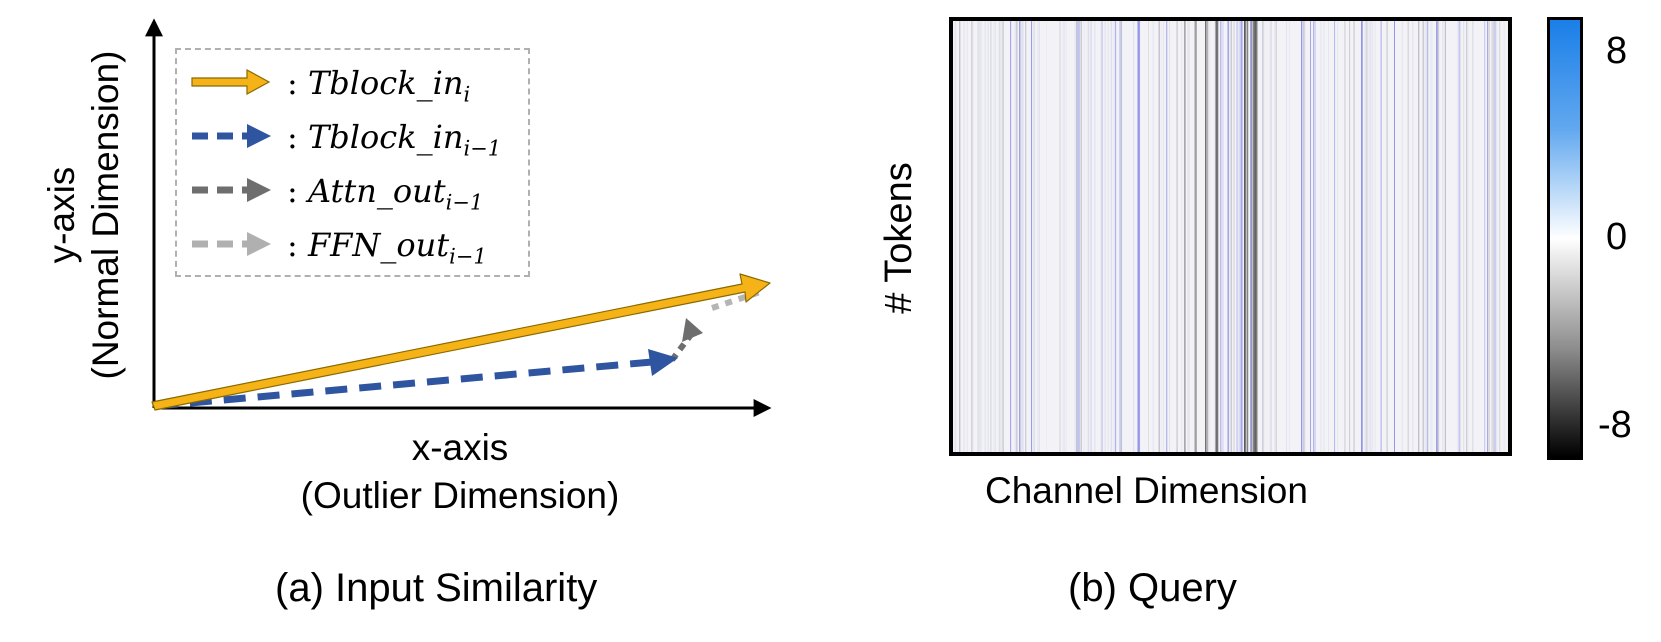 This screenshot has height=642, width=1661. What do you see at coordinates (385, 193) in the screenshot?
I see `legend-label: : Attn_outi−1` at bounding box center [385, 193].